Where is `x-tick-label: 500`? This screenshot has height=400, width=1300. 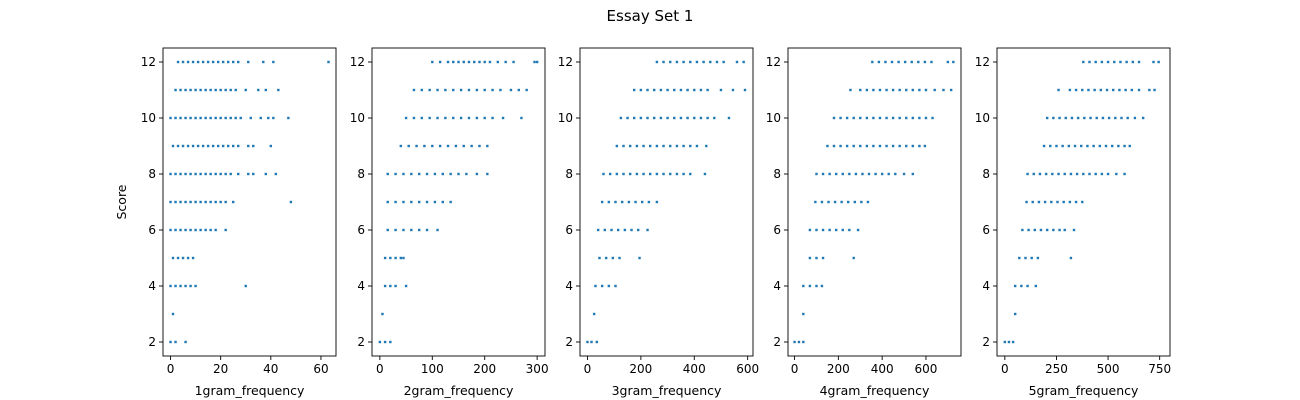
x-tick-label: 500 is located at coordinates (1108, 369).